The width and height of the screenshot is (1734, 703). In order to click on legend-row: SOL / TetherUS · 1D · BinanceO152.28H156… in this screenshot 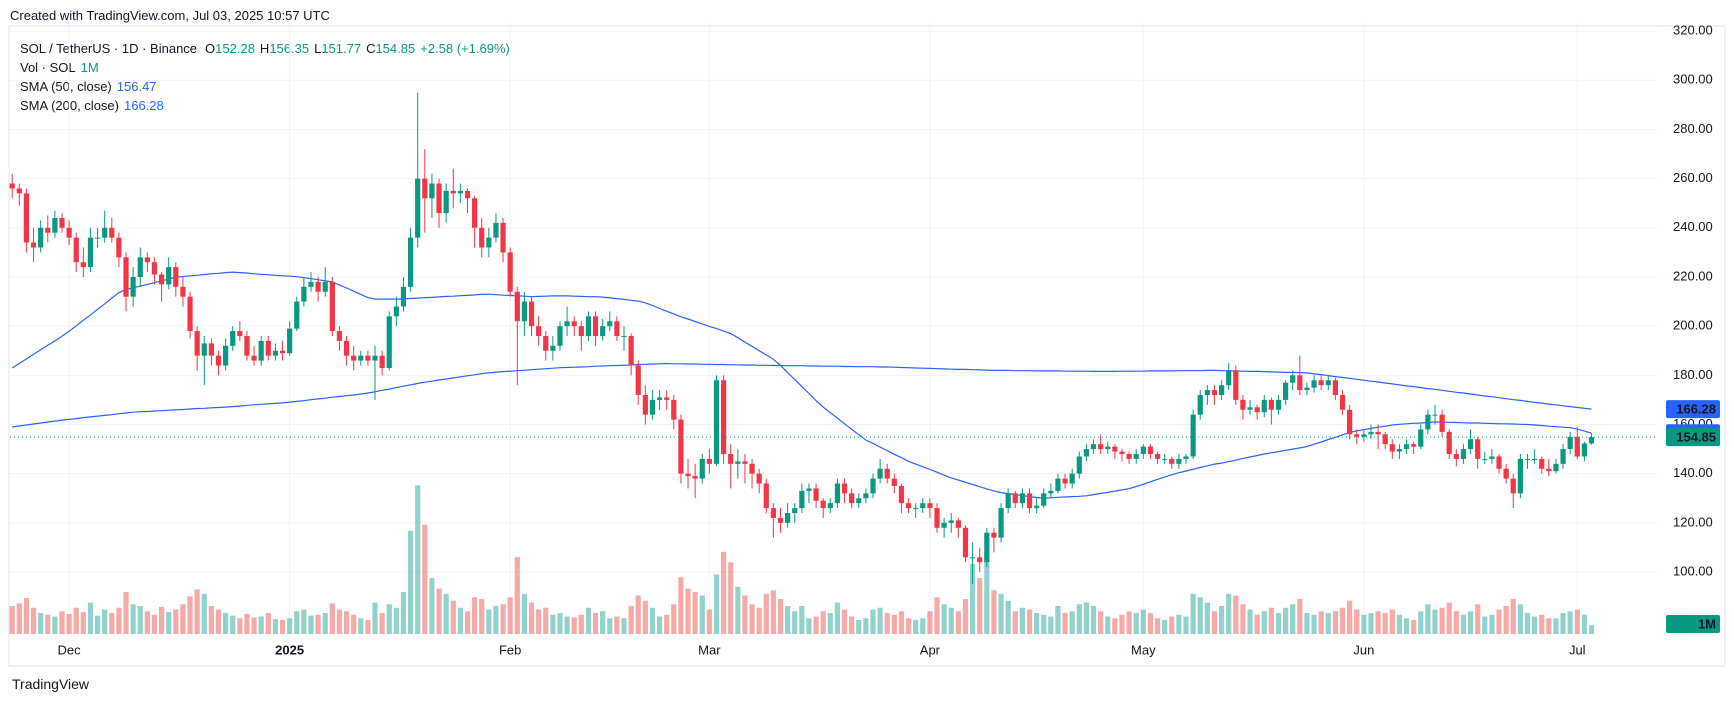, I will do `click(265, 48)`.